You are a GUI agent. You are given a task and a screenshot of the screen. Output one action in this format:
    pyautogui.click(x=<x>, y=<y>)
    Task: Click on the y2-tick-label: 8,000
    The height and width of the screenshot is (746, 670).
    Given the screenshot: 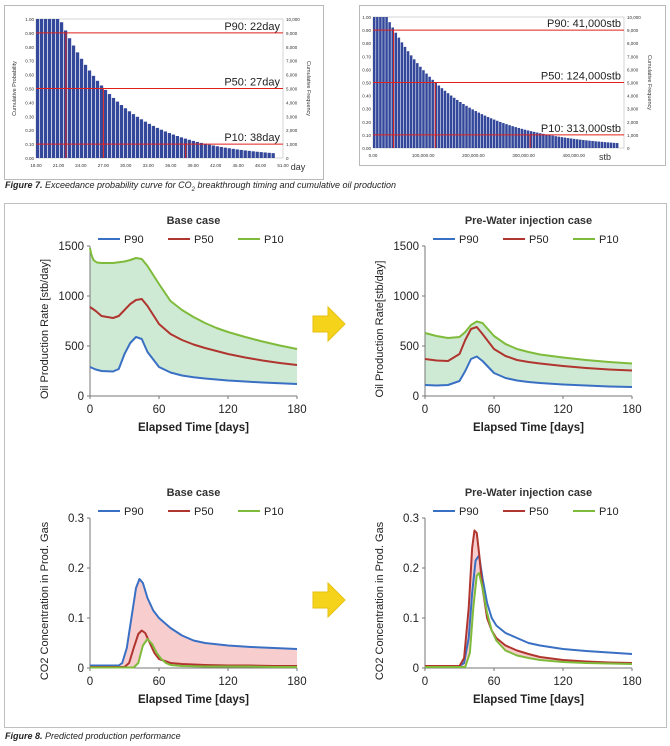 What is the action you would take?
    pyautogui.click(x=633, y=43)
    